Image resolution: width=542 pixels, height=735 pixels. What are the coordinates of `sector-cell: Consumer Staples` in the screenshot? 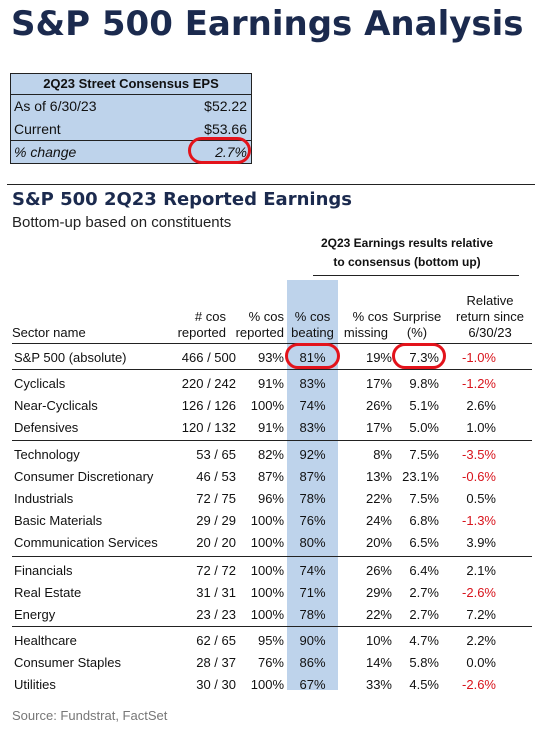 It's located at (67, 662).